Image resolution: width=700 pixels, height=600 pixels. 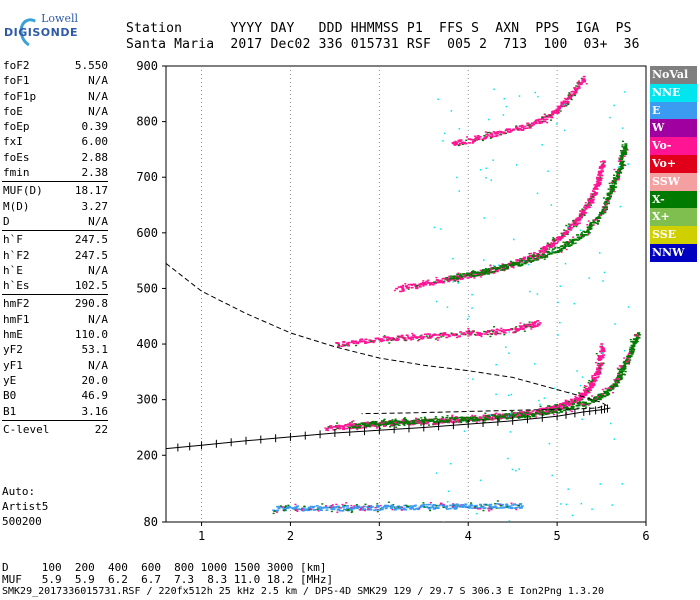 What do you see at coordinates (147, 455) in the screenshot?
I see `y-tick-label: 200` at bounding box center [147, 455].